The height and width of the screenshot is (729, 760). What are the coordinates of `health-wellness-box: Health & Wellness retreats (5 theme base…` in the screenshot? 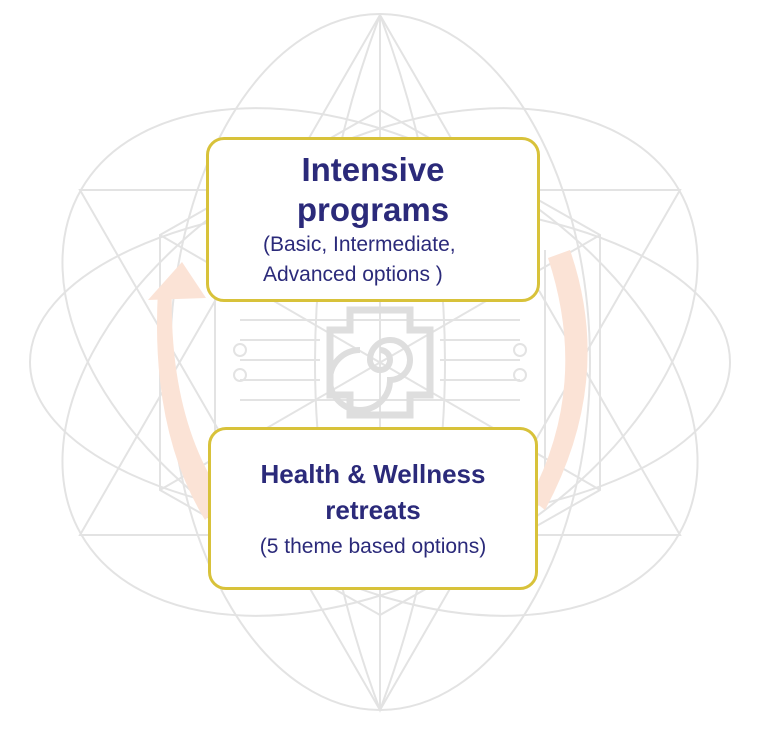 It's located at (373, 508).